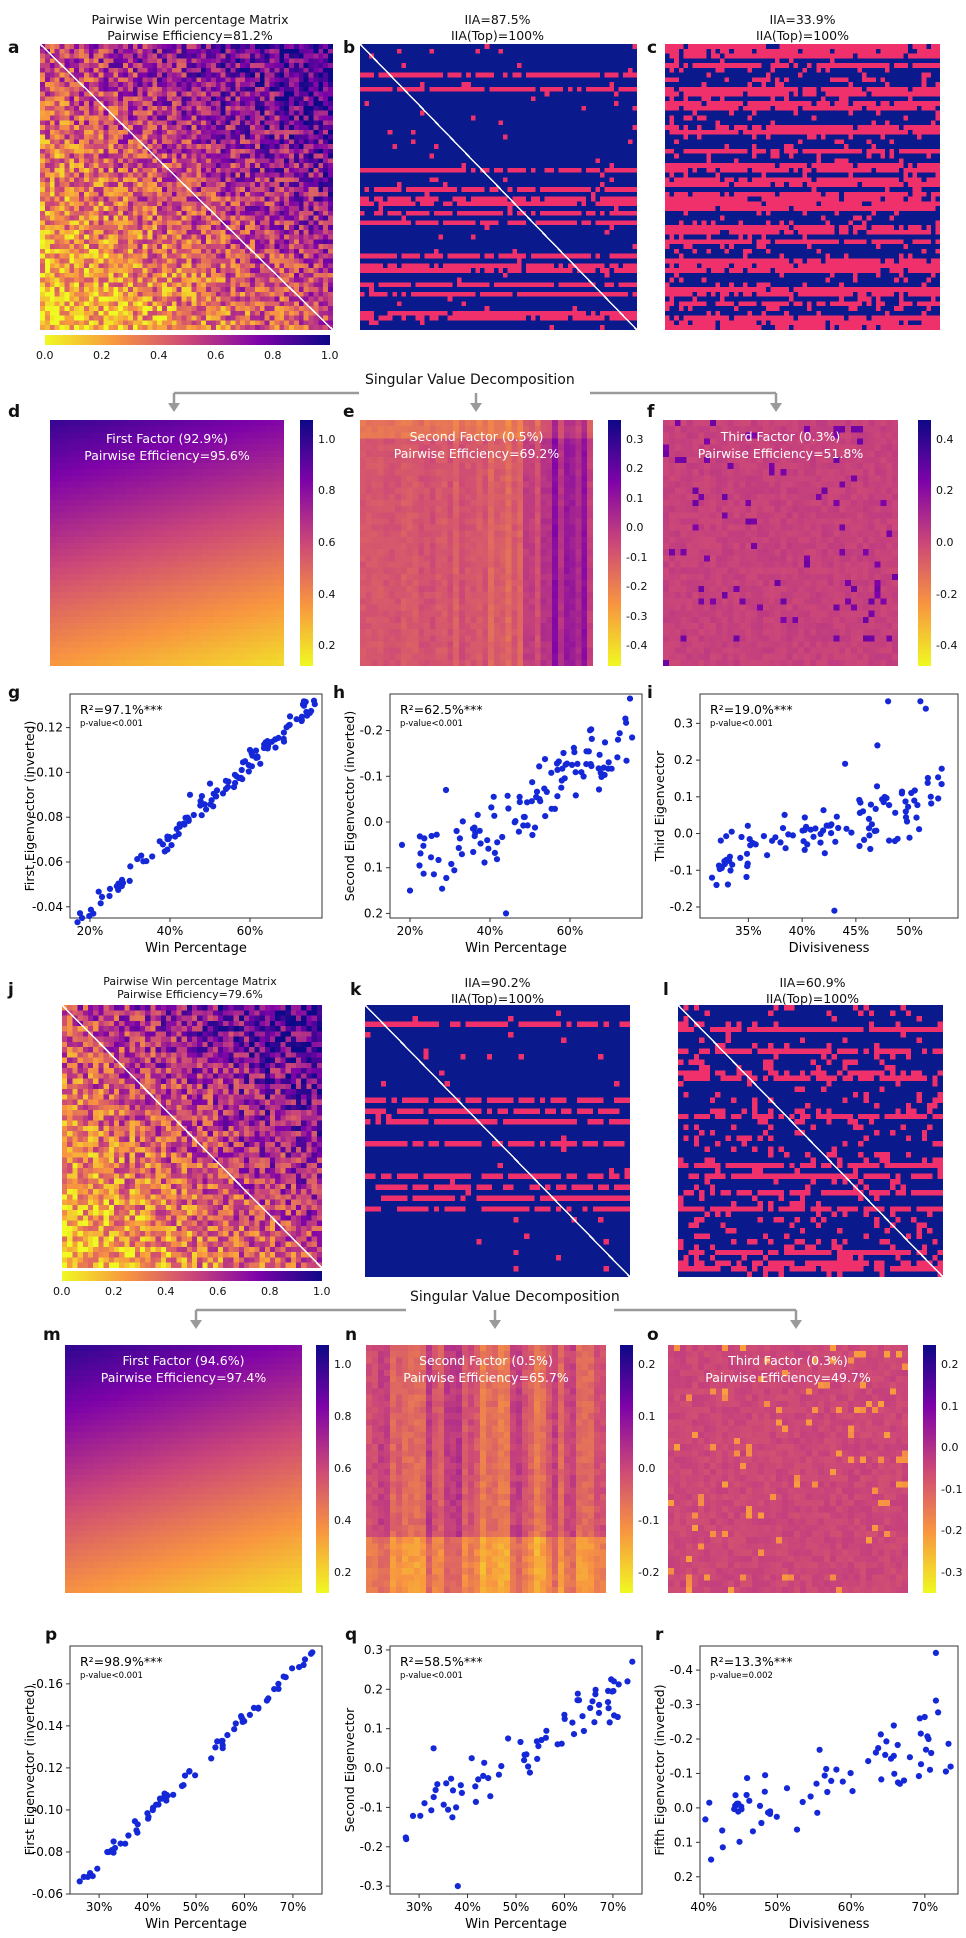 This screenshot has height=1938, width=966. I want to click on y-tick-label: 0.0, so click(373, 822).